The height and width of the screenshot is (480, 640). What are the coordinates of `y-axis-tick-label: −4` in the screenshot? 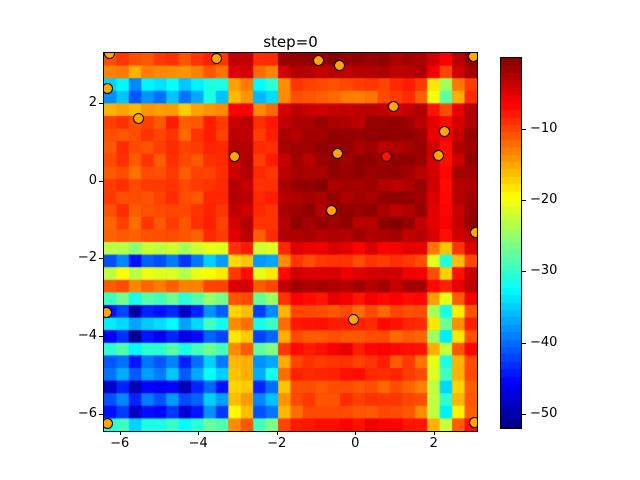 It's located at (87, 335).